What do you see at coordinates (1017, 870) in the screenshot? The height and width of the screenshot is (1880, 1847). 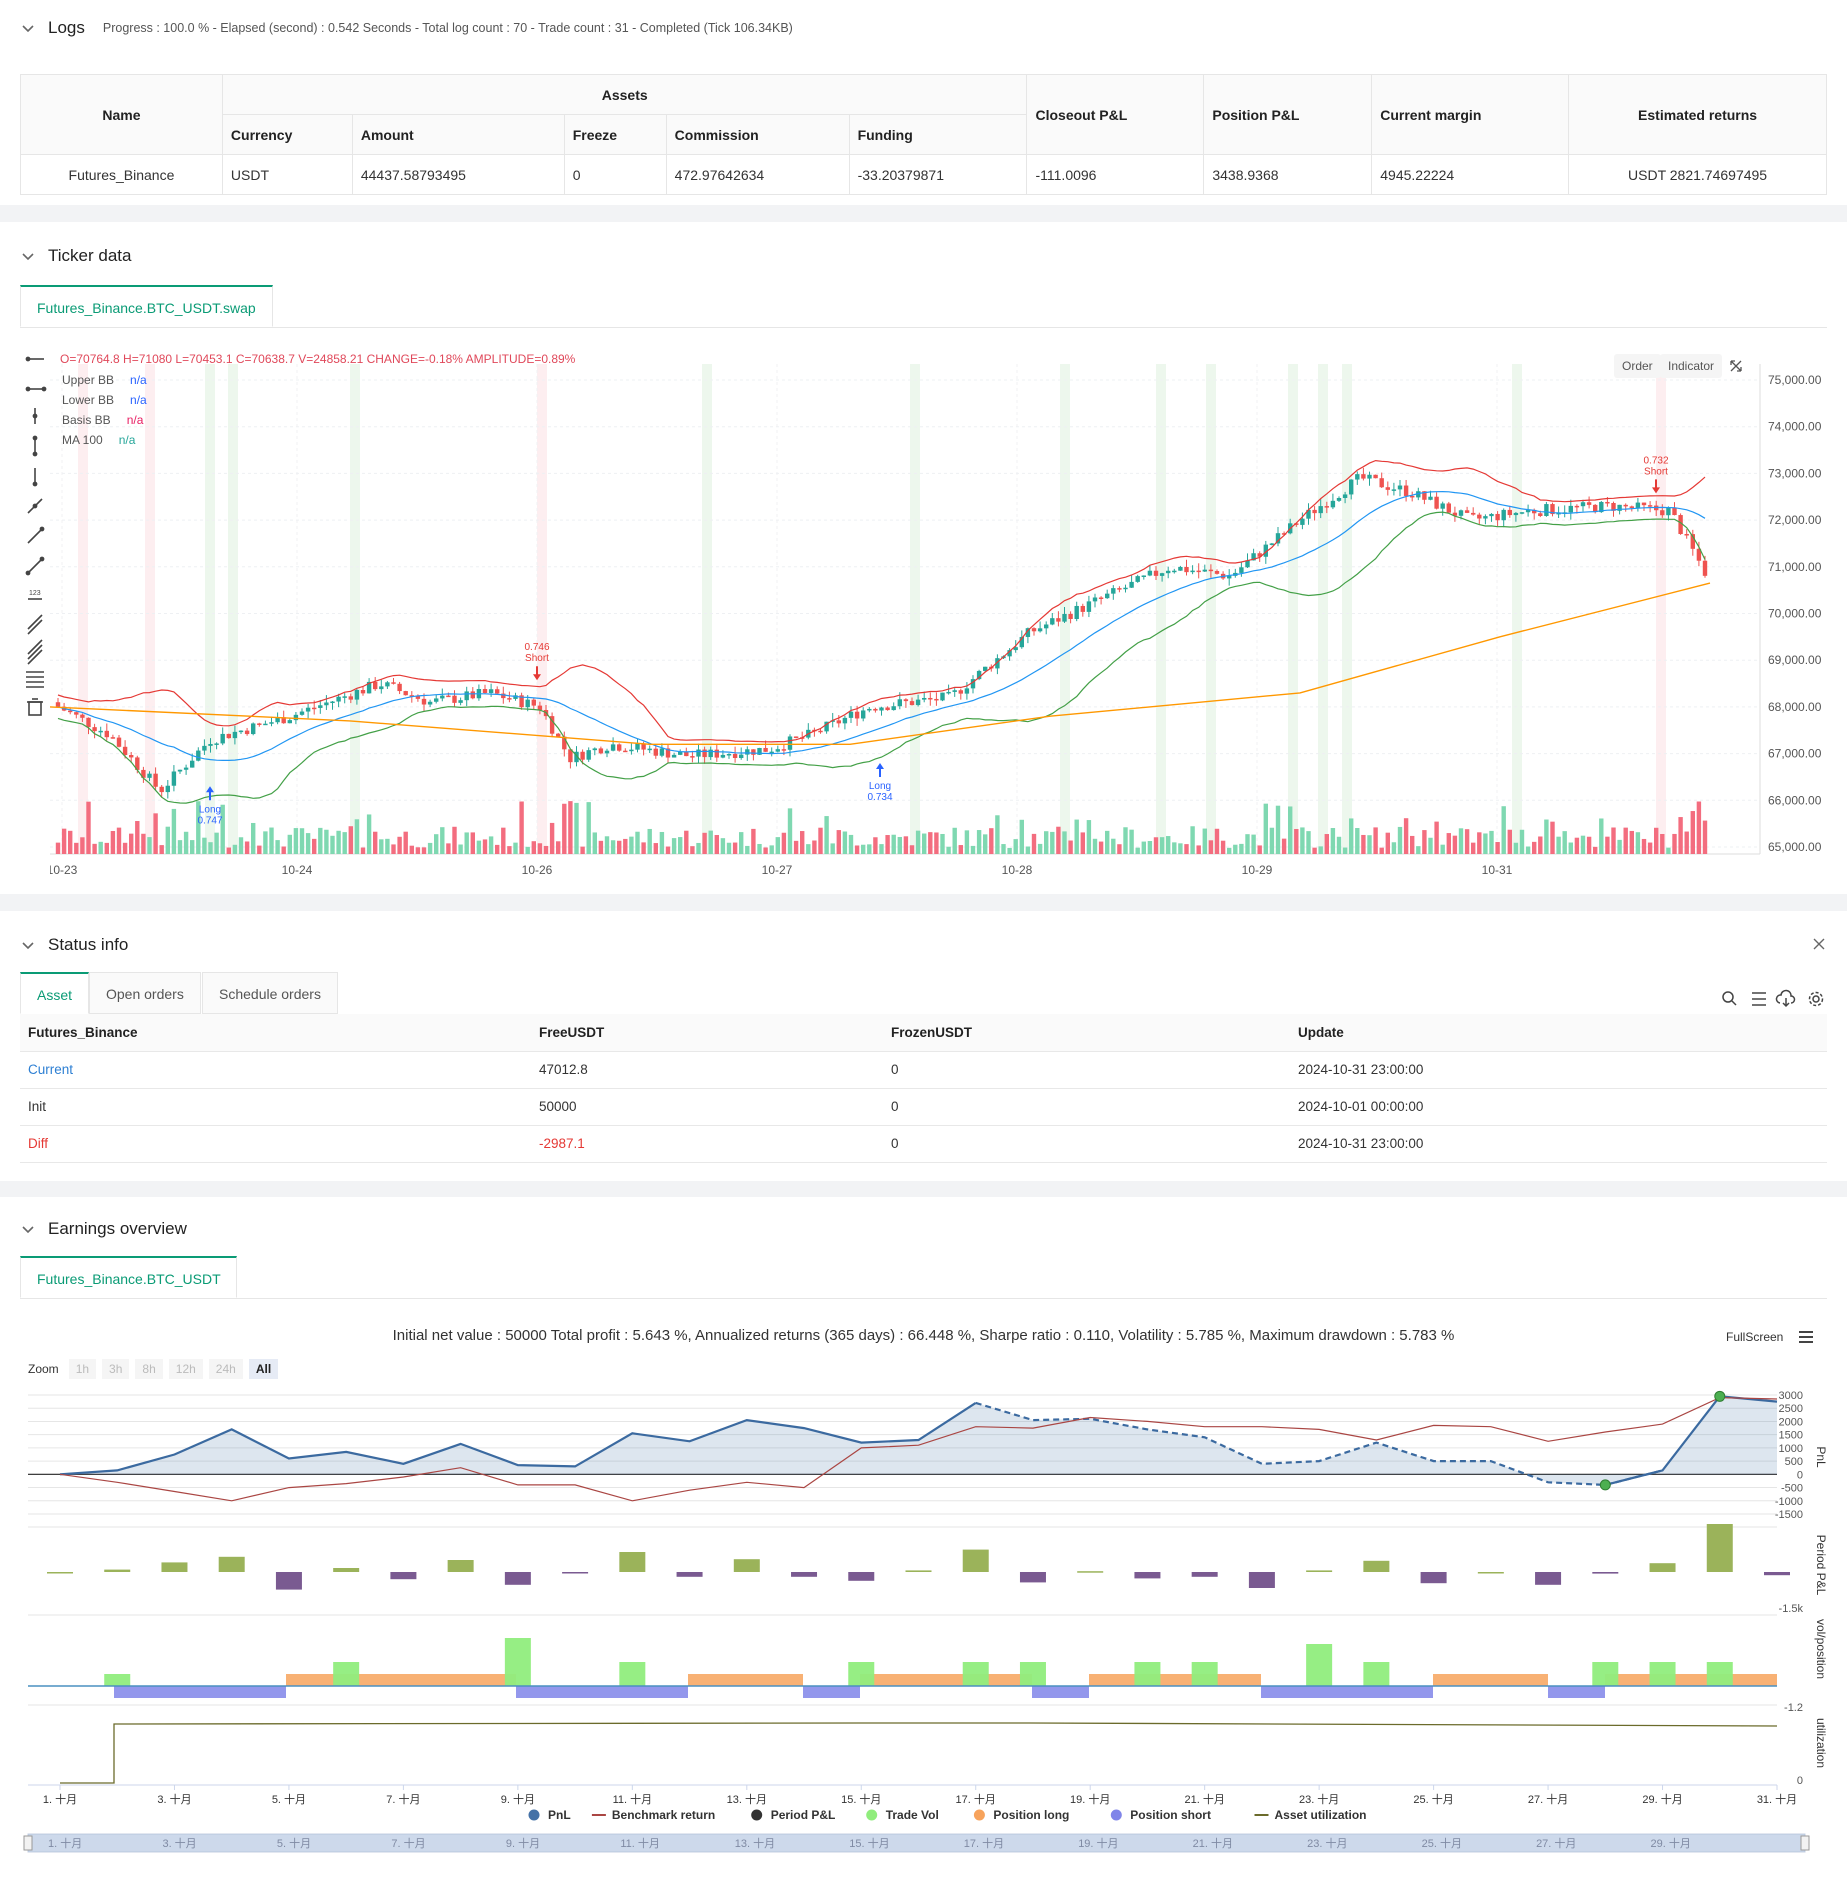 I see `x-tick-label: 10-28` at bounding box center [1017, 870].